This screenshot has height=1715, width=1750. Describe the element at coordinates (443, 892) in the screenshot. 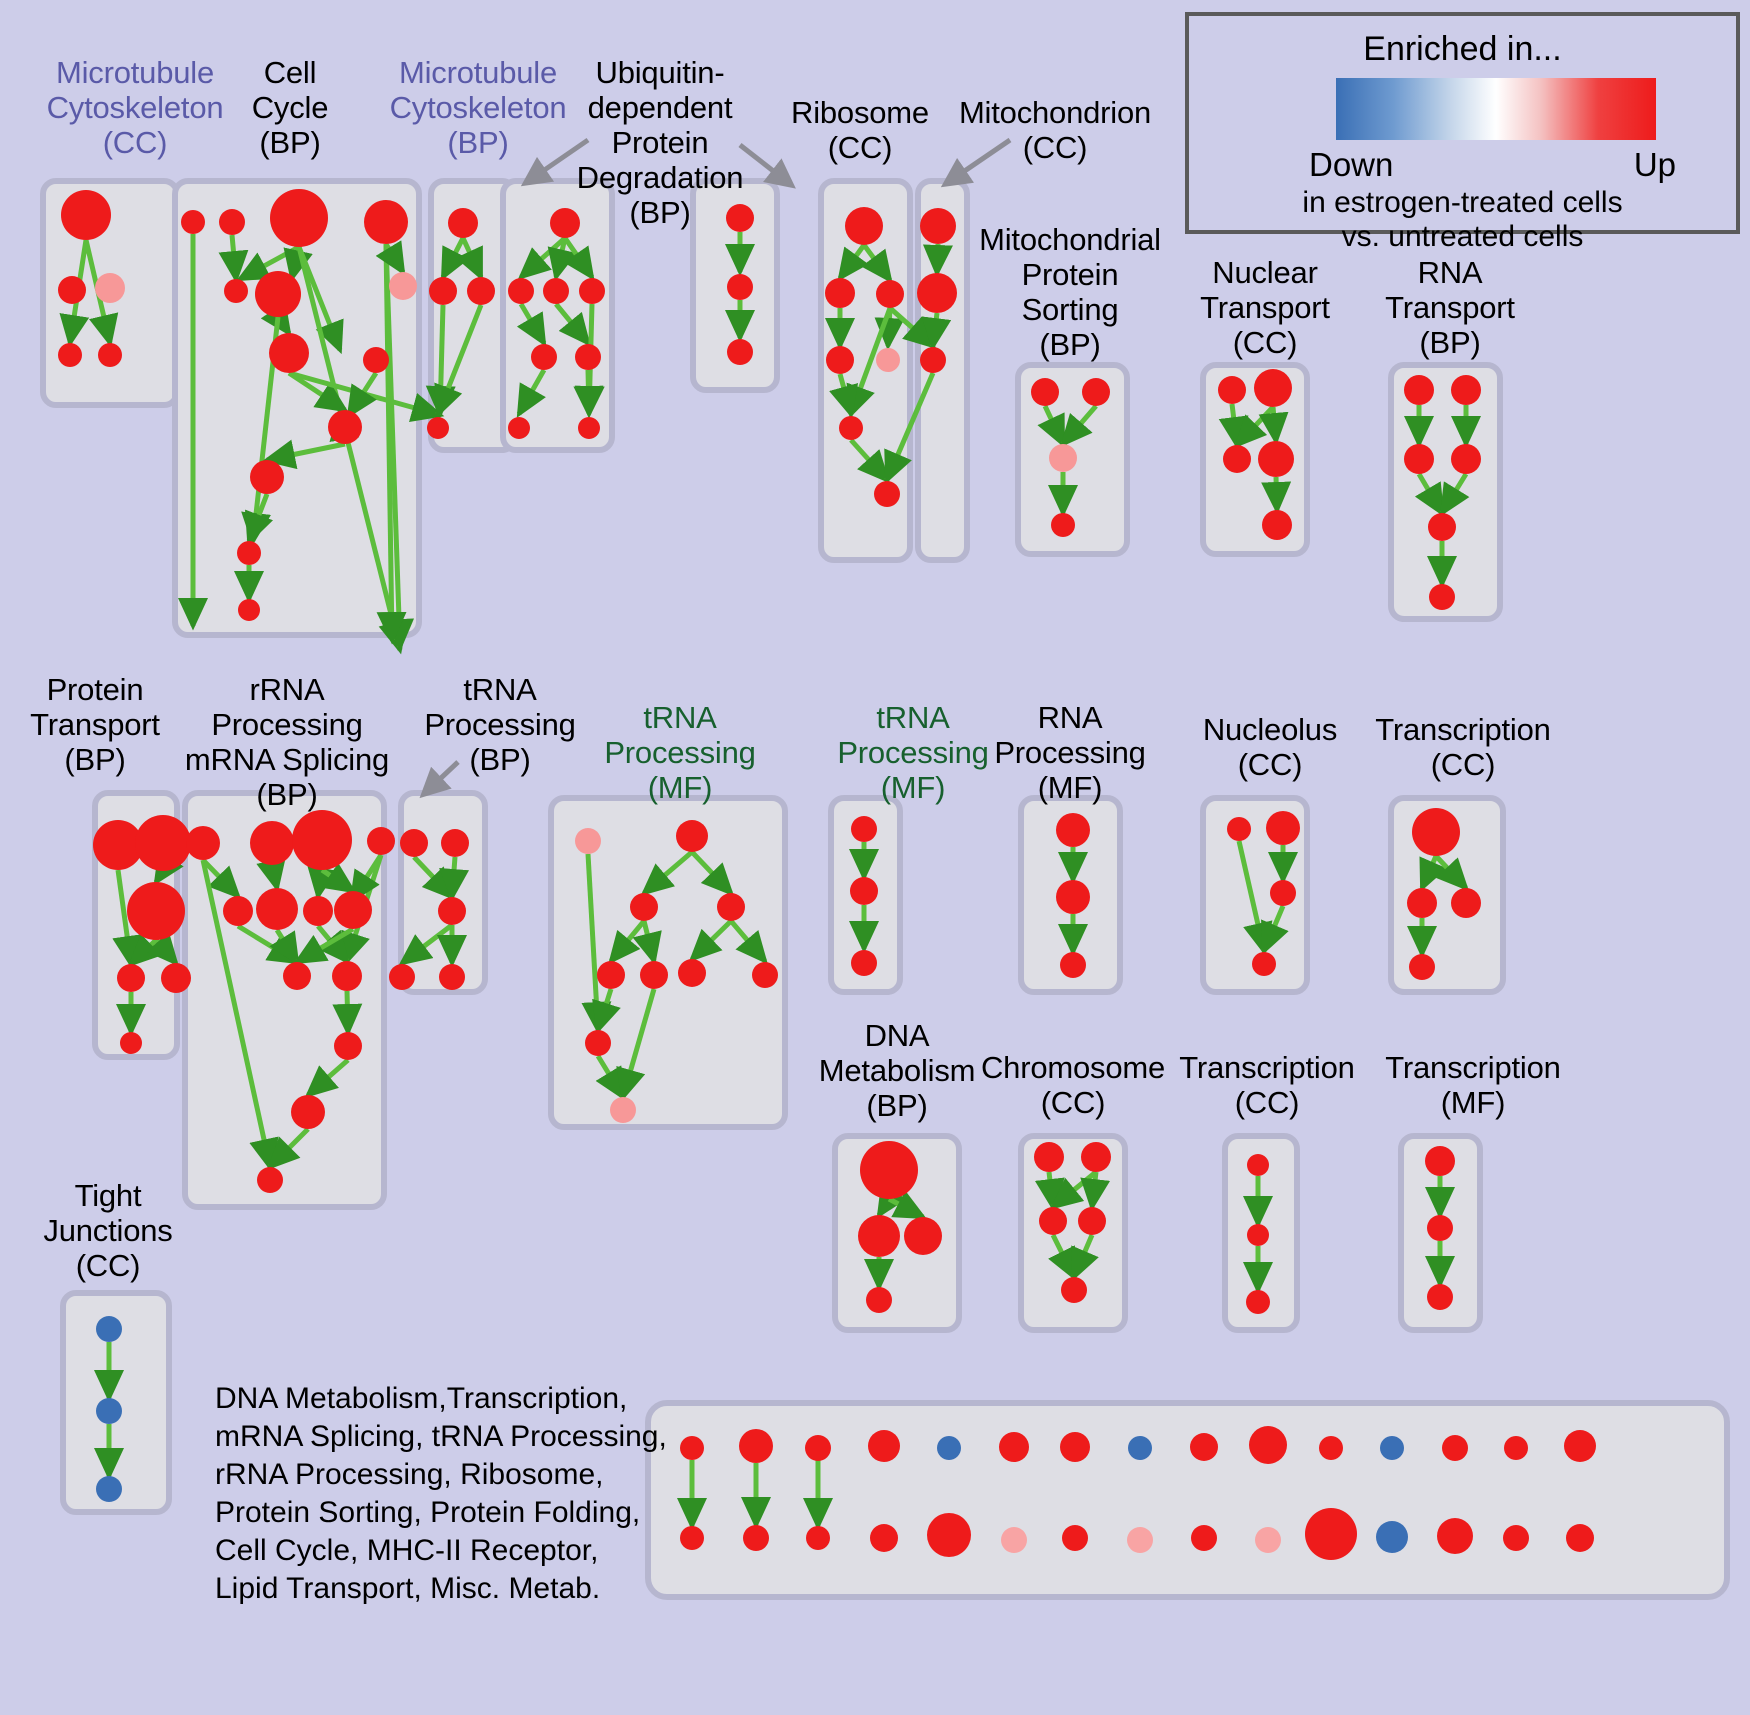

I see `cluster-box-trna-processing-bp` at that location.